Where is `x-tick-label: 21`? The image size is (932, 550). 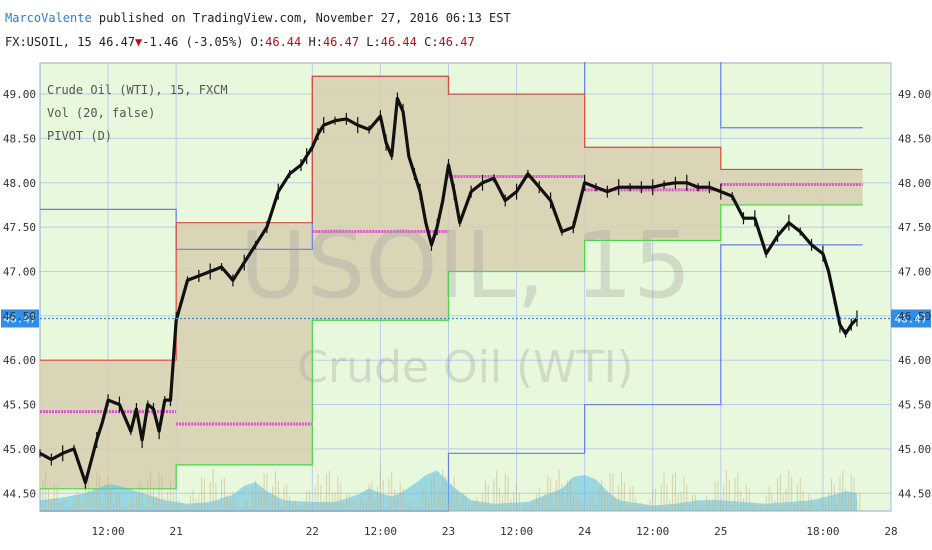
x-tick-label: 21 is located at coordinates (176, 531).